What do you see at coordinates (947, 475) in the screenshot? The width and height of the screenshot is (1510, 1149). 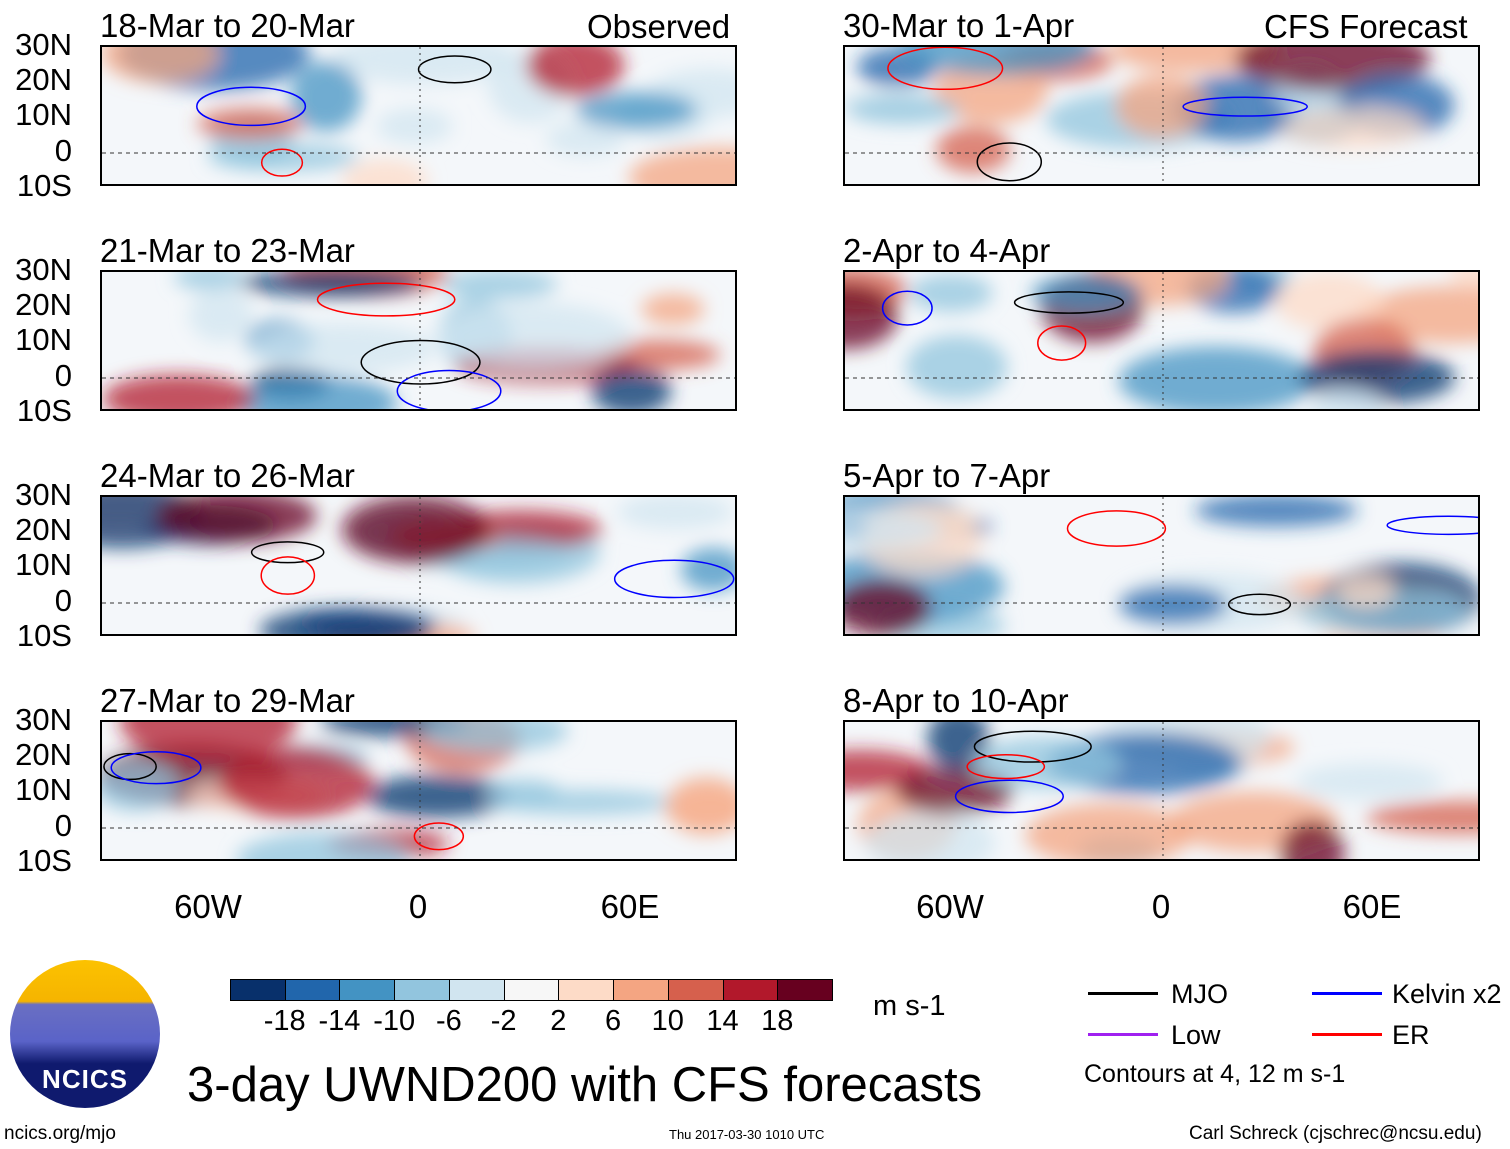 I see `panel-title: 5-Apr to 7-Apr` at bounding box center [947, 475].